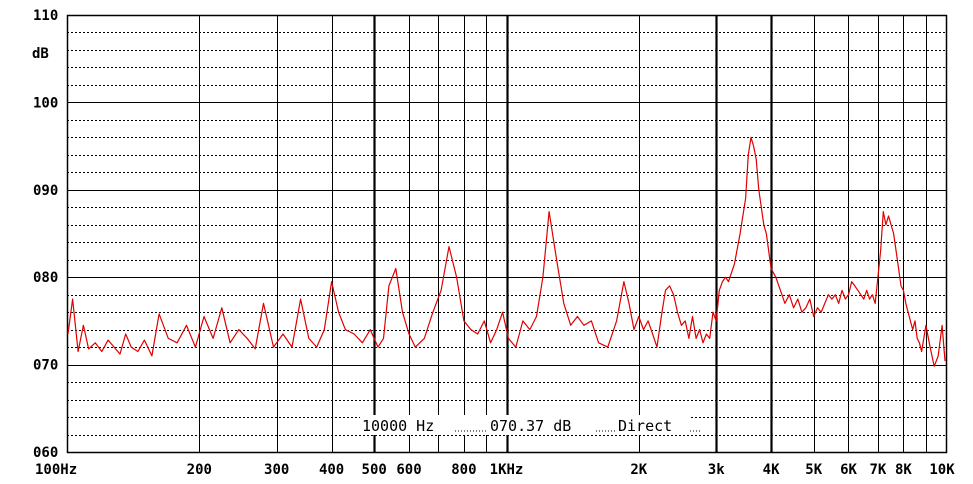  What do you see at coordinates (45, 103) in the screenshot?
I see `y-tick-label: 100` at bounding box center [45, 103].